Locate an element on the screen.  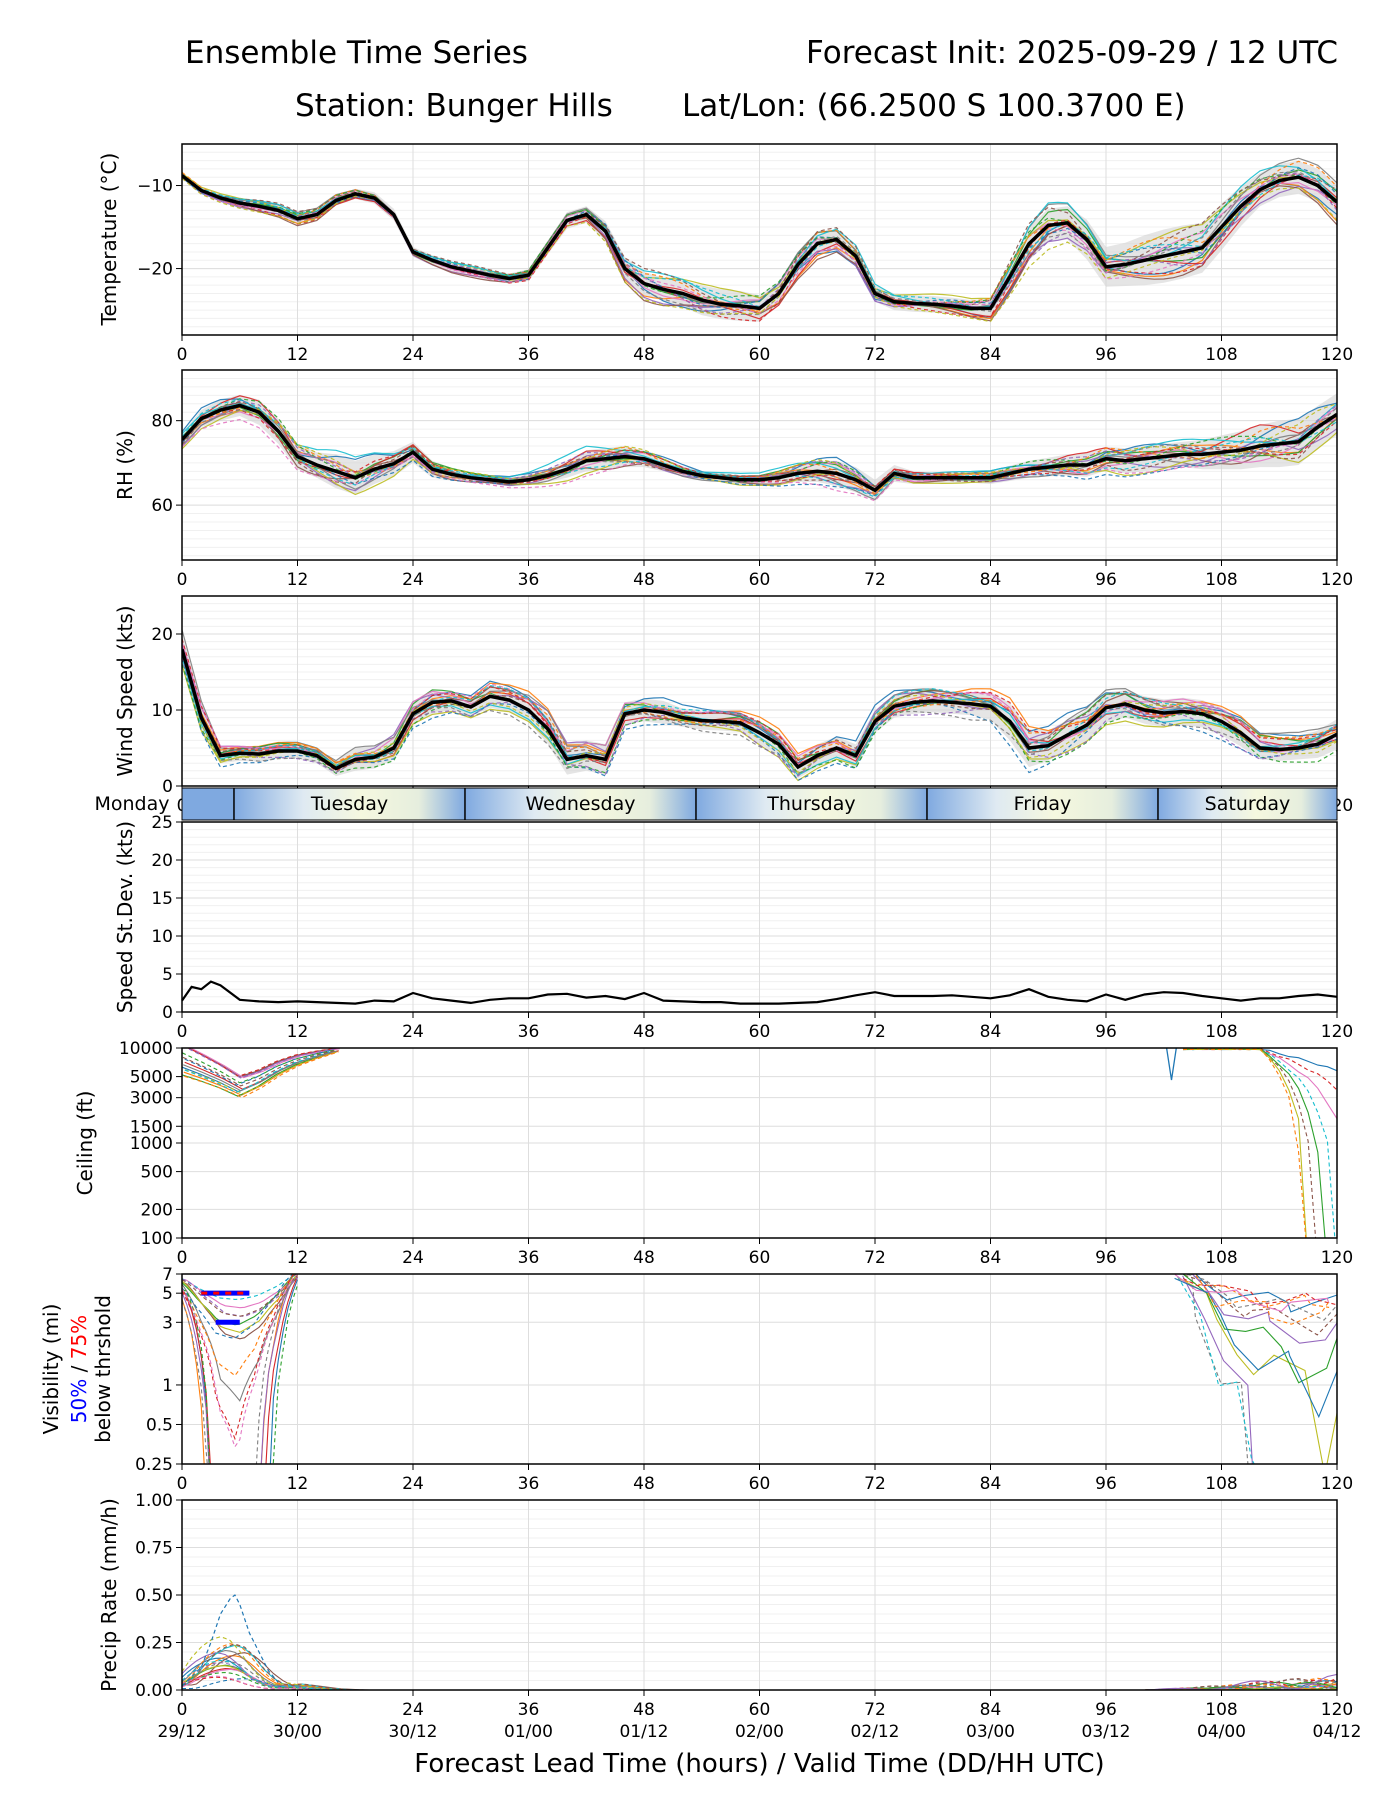
visibility-ytick-label: 7 is located at coordinates (167, 1275).